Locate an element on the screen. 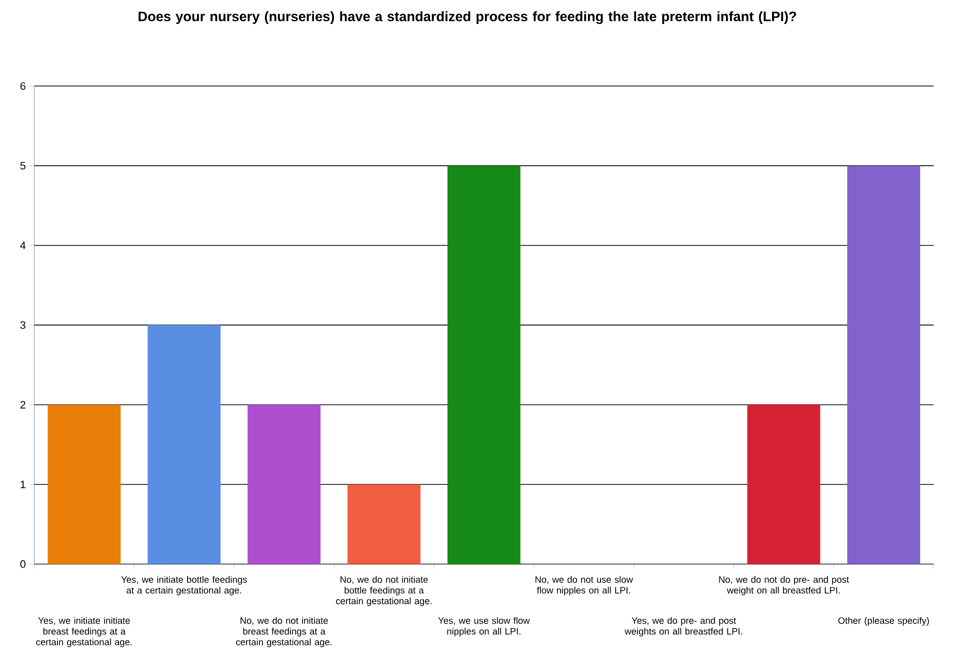 The height and width of the screenshot is (657, 957). chart-title: Does your nursery (nurseries) have a standardized process for feeding the late preterm infant (LPI)? is located at coordinates (467, 17).